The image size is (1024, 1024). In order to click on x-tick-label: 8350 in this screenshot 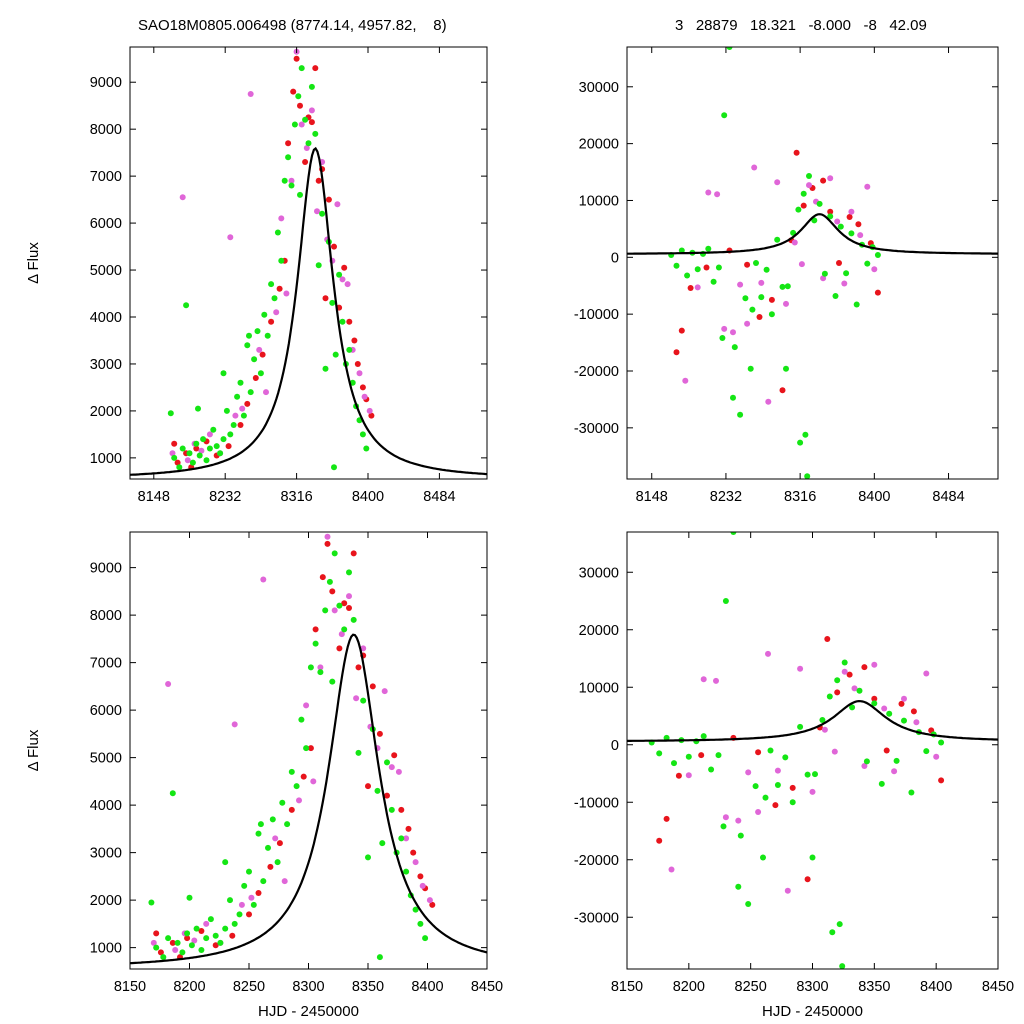, I will do `click(368, 987)`.